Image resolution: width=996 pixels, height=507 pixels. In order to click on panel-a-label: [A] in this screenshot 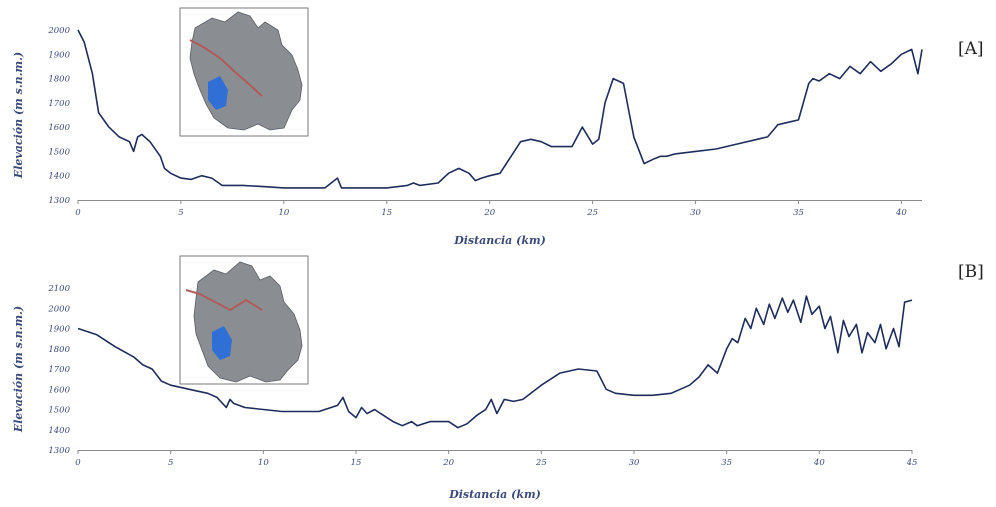, I will do `click(971, 49)`.